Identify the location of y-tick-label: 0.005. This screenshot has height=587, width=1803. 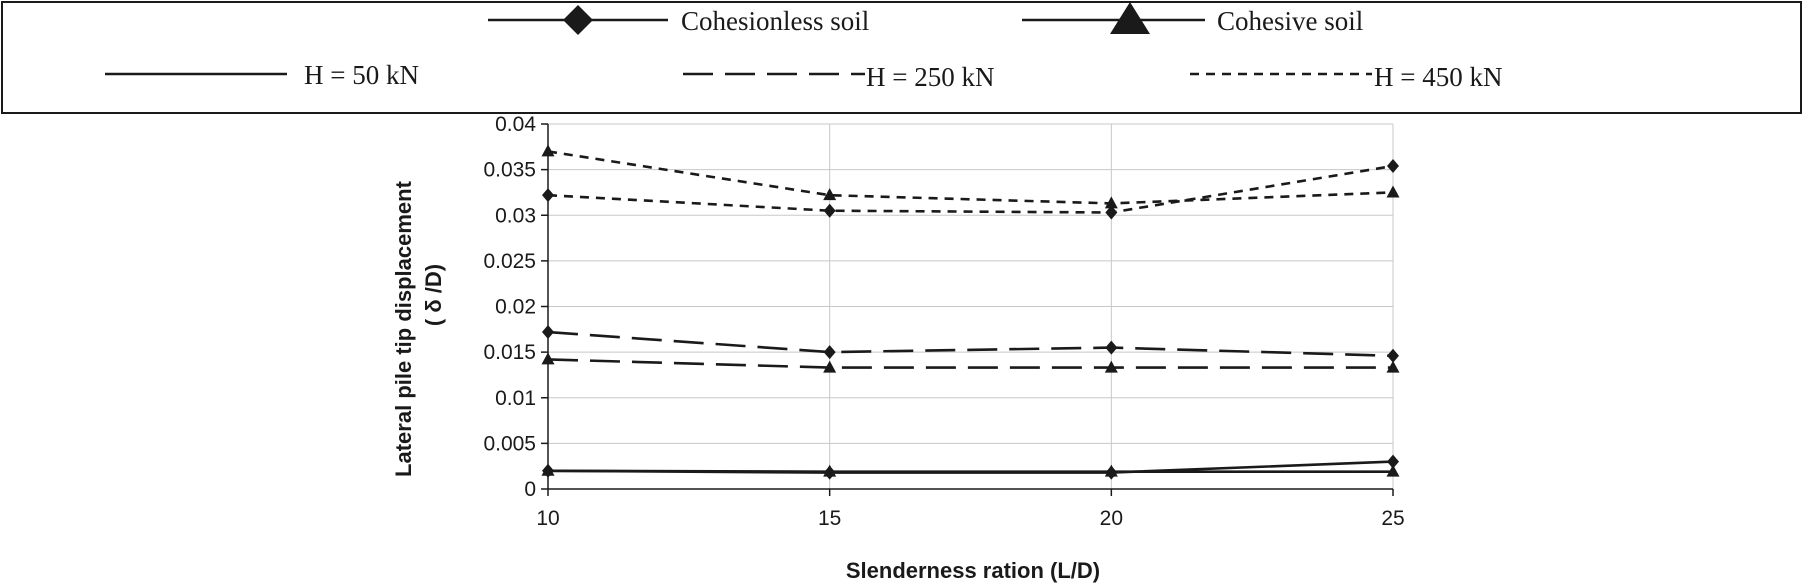
(509, 443).